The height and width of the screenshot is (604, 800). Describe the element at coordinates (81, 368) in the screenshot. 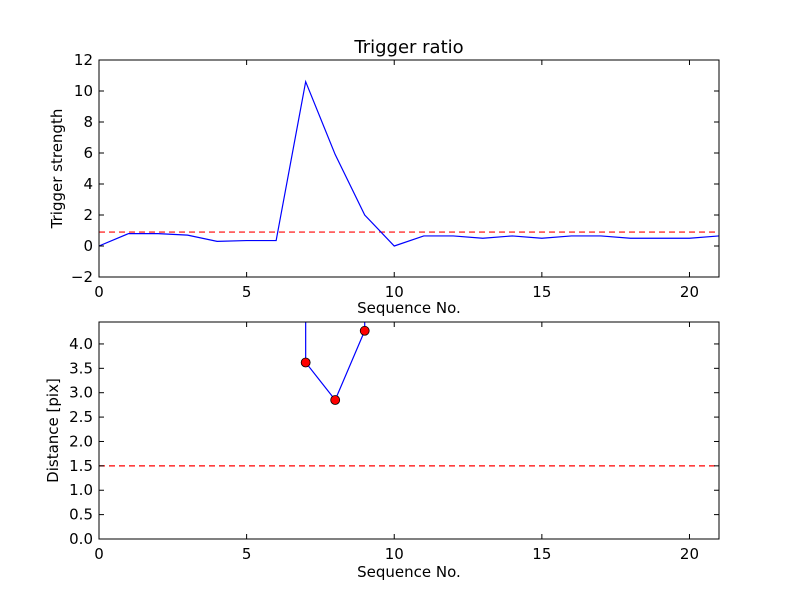

I see `distance-chart-y-tick-label: 3.5` at that location.